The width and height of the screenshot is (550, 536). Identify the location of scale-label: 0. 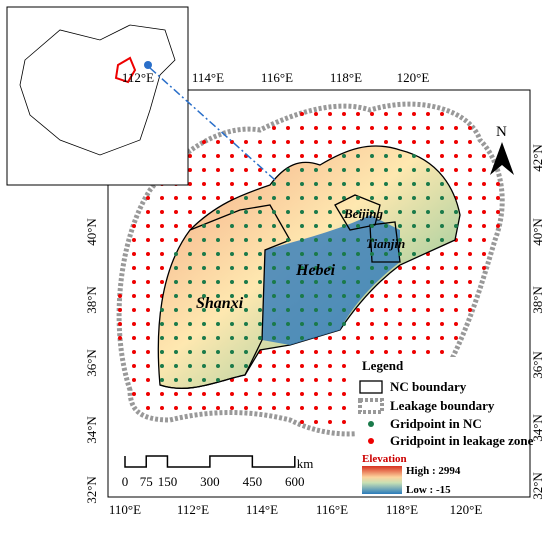
(125, 481).